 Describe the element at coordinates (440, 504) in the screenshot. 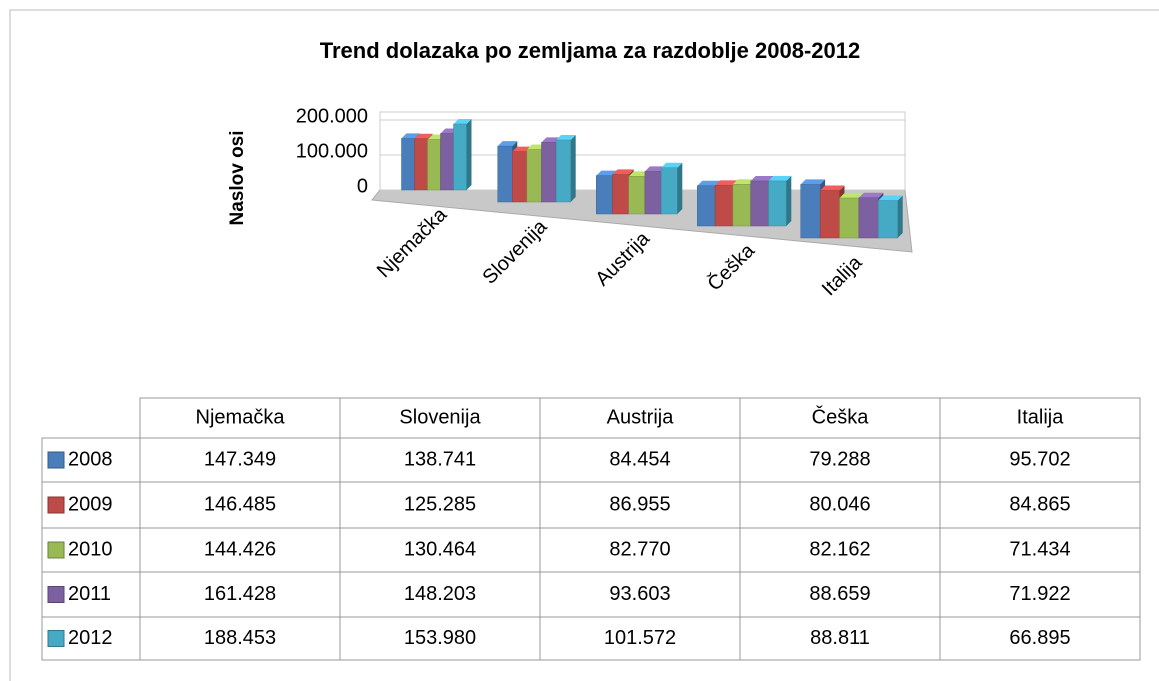

I see `table-value: 125.285` at that location.